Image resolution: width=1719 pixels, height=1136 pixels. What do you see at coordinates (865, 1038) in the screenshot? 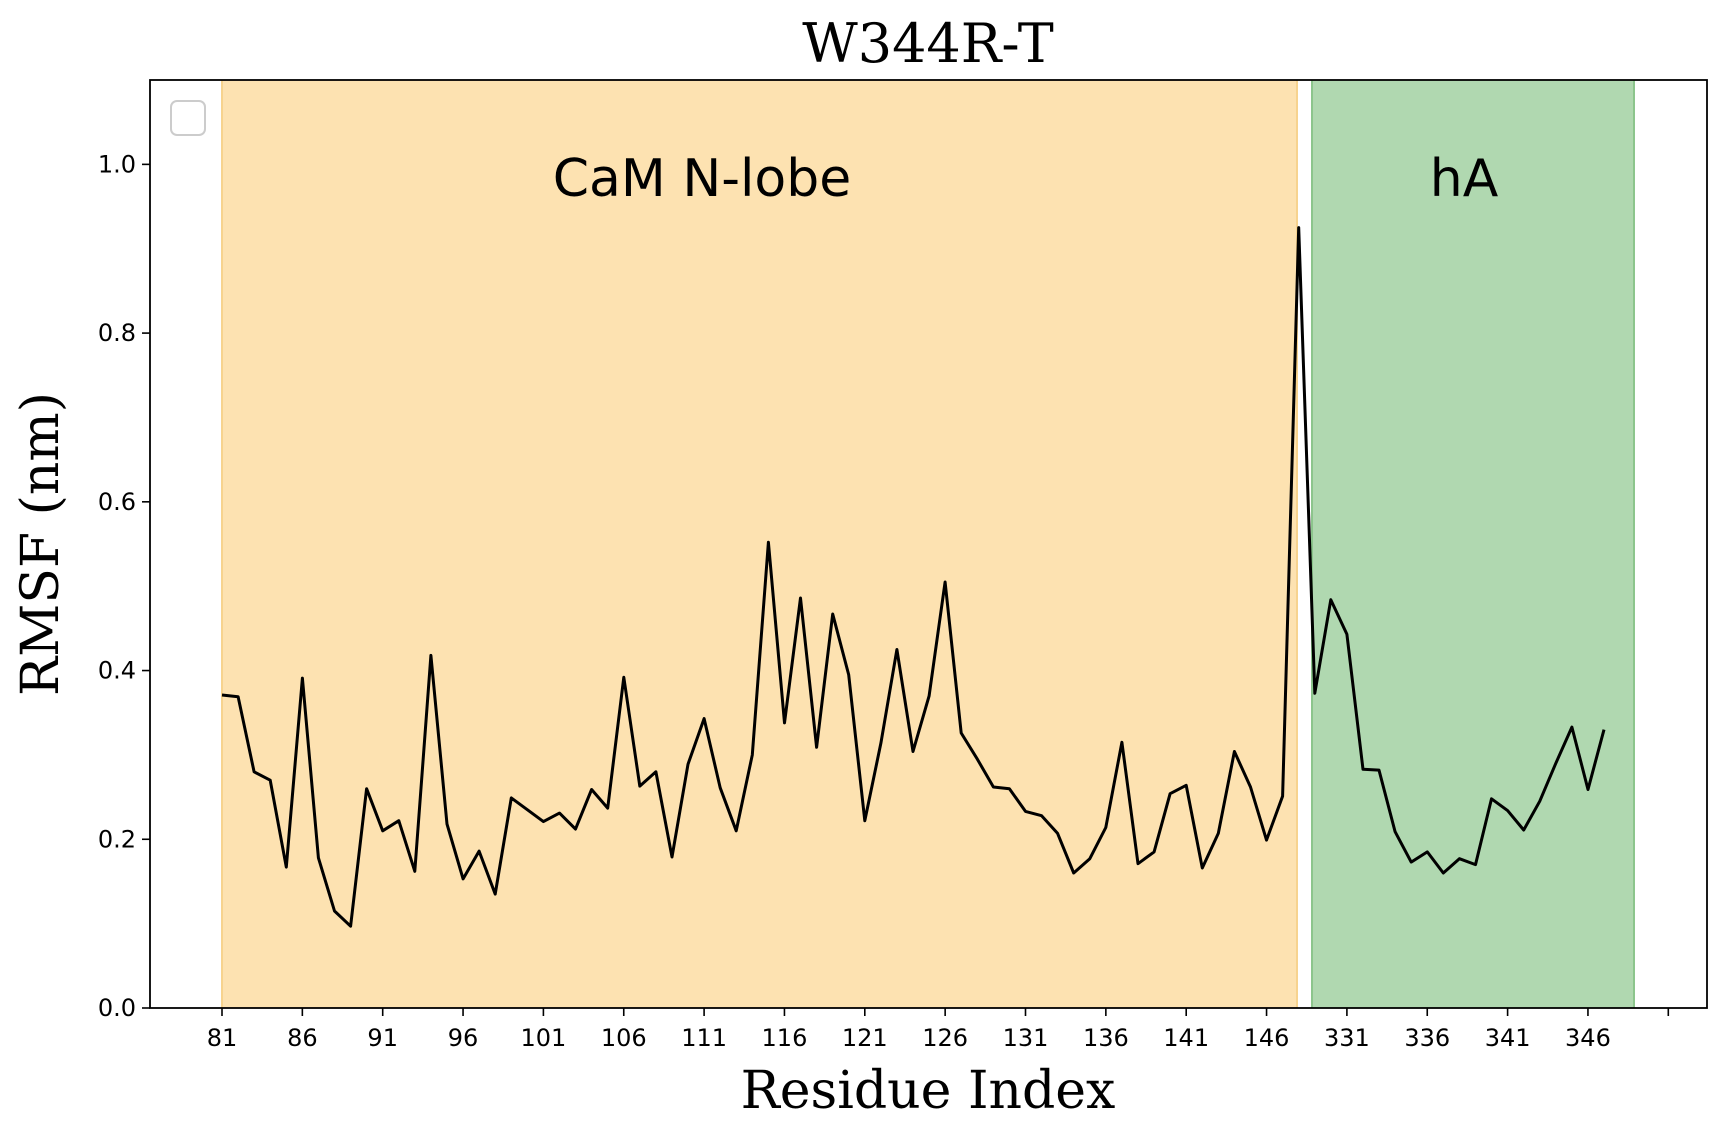
I see `x-tick-label: 121` at bounding box center [865, 1038].